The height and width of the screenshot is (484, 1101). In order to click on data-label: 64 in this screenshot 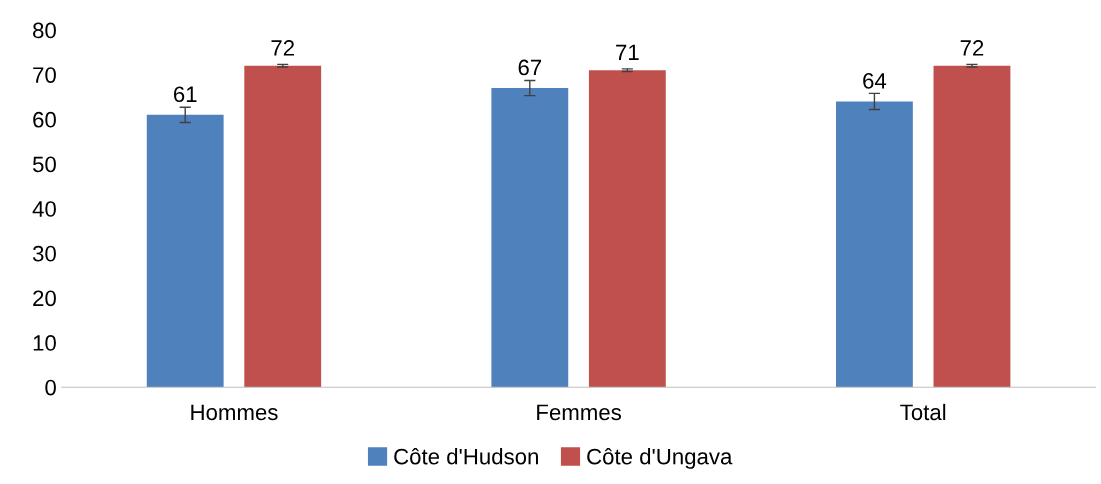, I will do `click(875, 80)`.